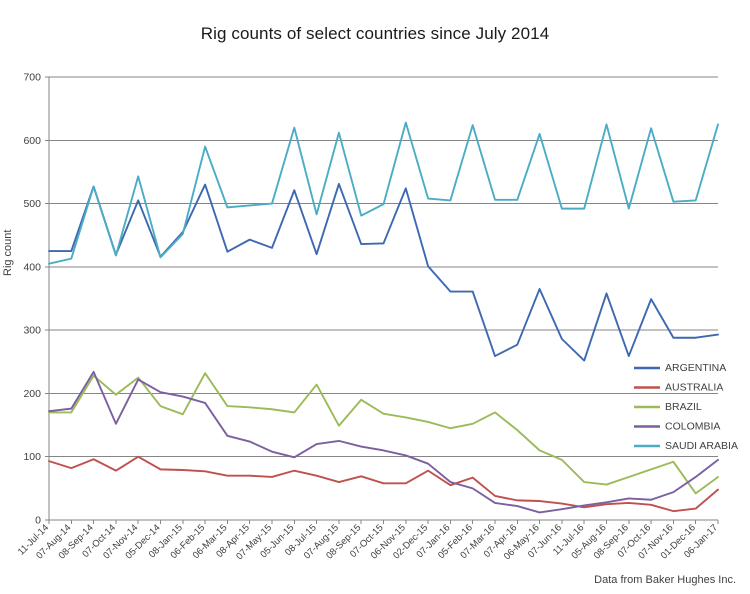  Describe the element at coordinates (692, 426) in the screenshot. I see `legend-label-colombia: COLOMBIA` at that location.